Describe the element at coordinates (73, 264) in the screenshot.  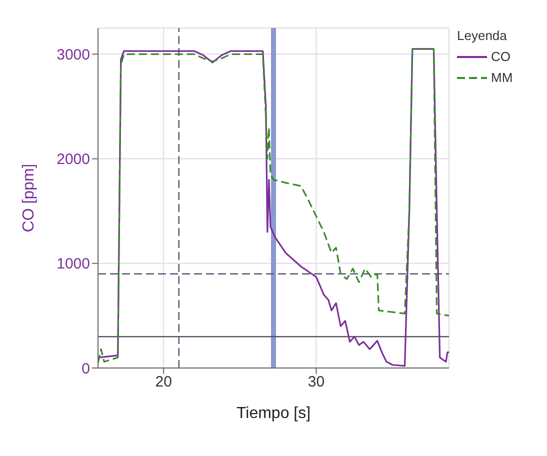
I see `y-tick-label: 1000` at that location.